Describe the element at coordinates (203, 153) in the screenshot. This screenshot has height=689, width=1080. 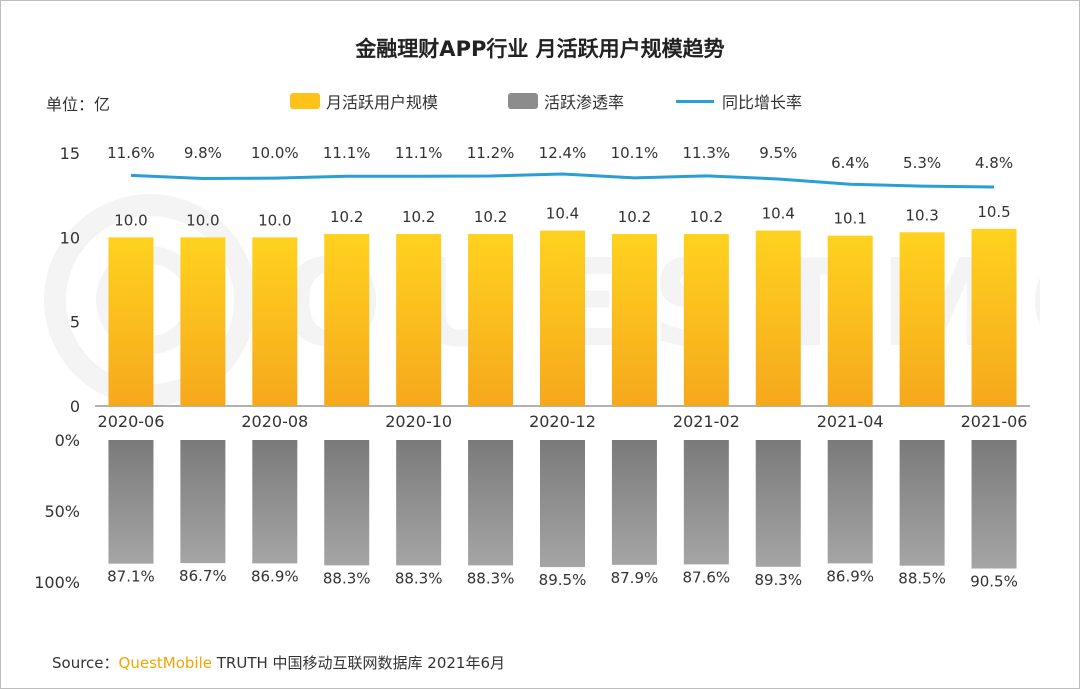
I see `yoy-data-label: 9.8%` at that location.